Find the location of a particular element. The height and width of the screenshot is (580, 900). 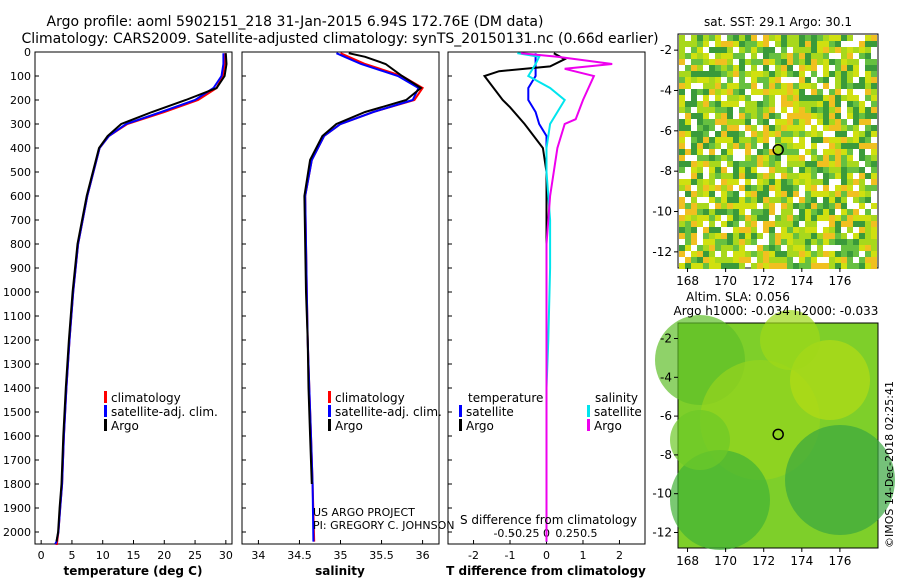

legend-swatch-s-argo is located at coordinates (588, 425).